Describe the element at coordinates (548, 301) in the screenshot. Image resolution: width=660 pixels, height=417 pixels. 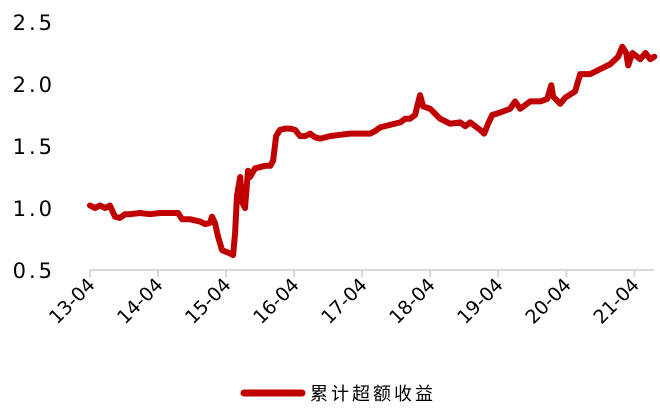
I see `x-tick-label: 20-04` at that location.